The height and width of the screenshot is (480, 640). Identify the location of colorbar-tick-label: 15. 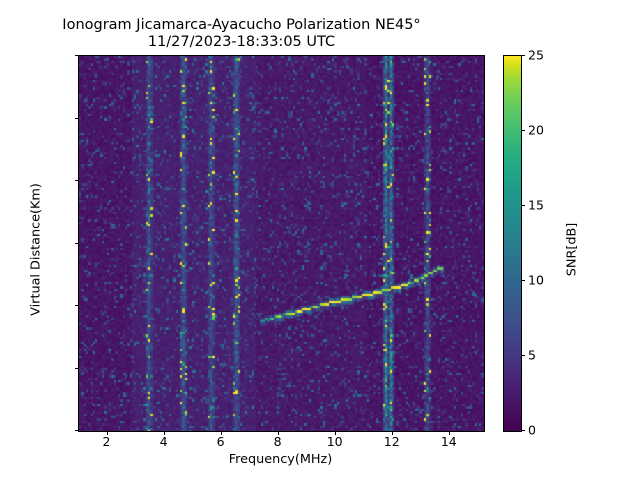
(536, 205).